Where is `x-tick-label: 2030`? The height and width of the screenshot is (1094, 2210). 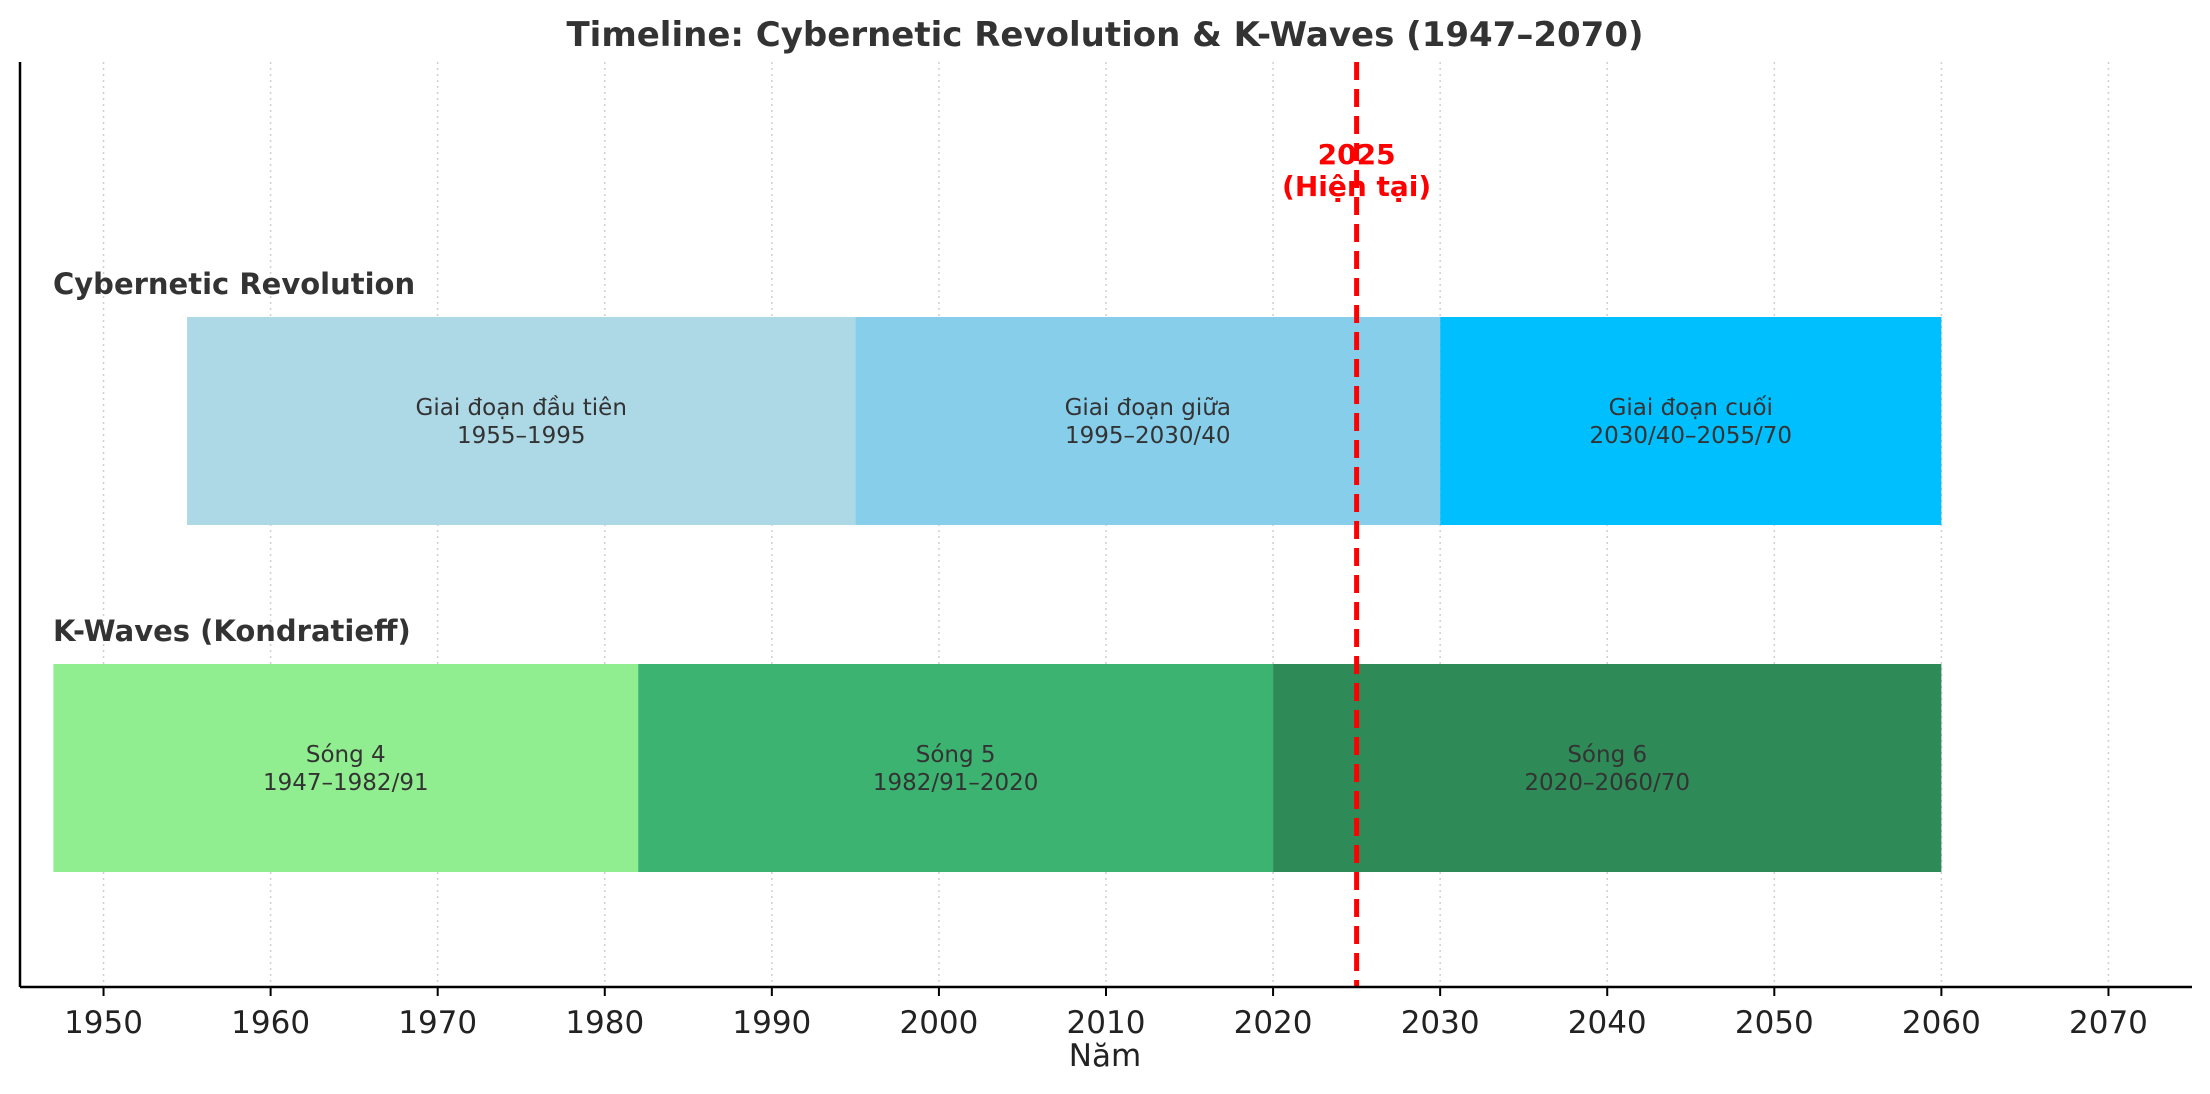 x-tick-label: 2030 is located at coordinates (1440, 1023).